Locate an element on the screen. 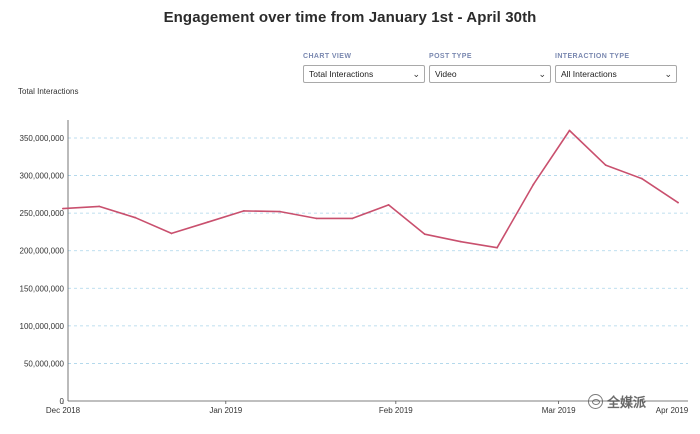  y-tick-label: 150,000,000 is located at coordinates (42, 288).